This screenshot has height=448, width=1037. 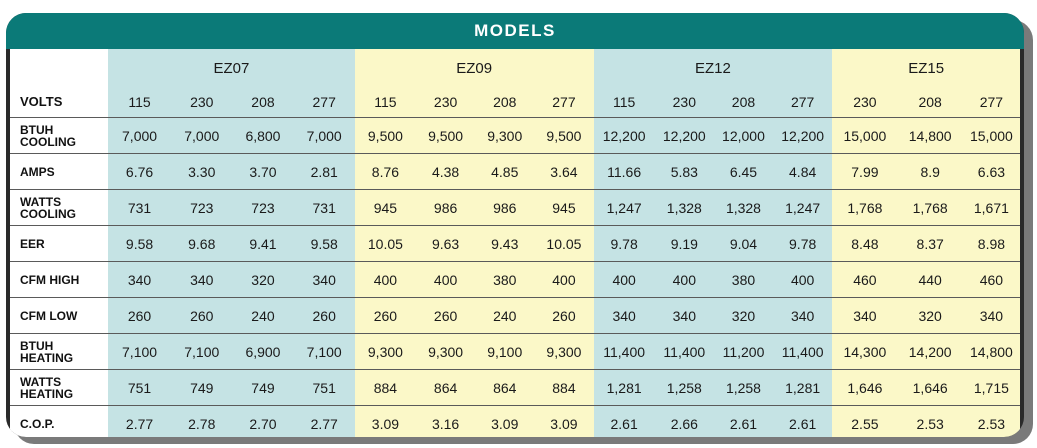 I want to click on table-cell: 5.83, so click(x=684, y=171).